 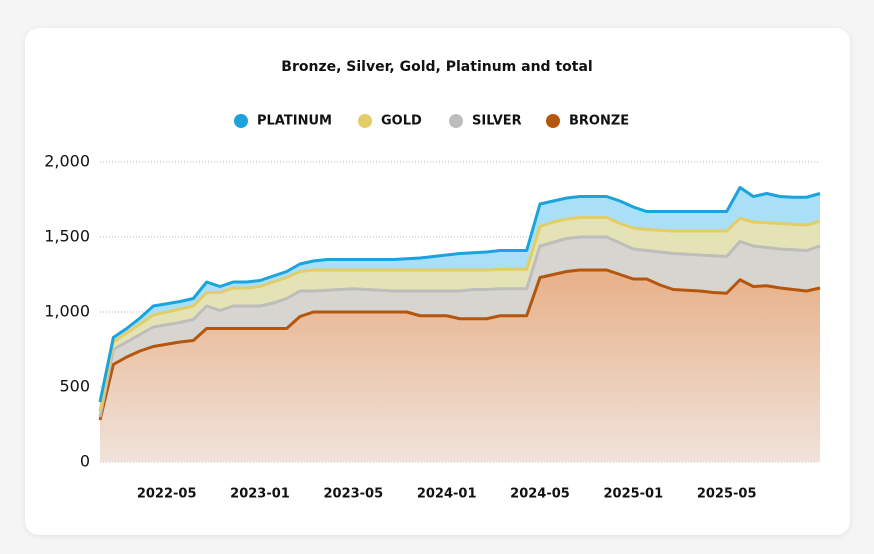 What do you see at coordinates (353, 494) in the screenshot?
I see `x-tick-label: 2023-05` at bounding box center [353, 494].